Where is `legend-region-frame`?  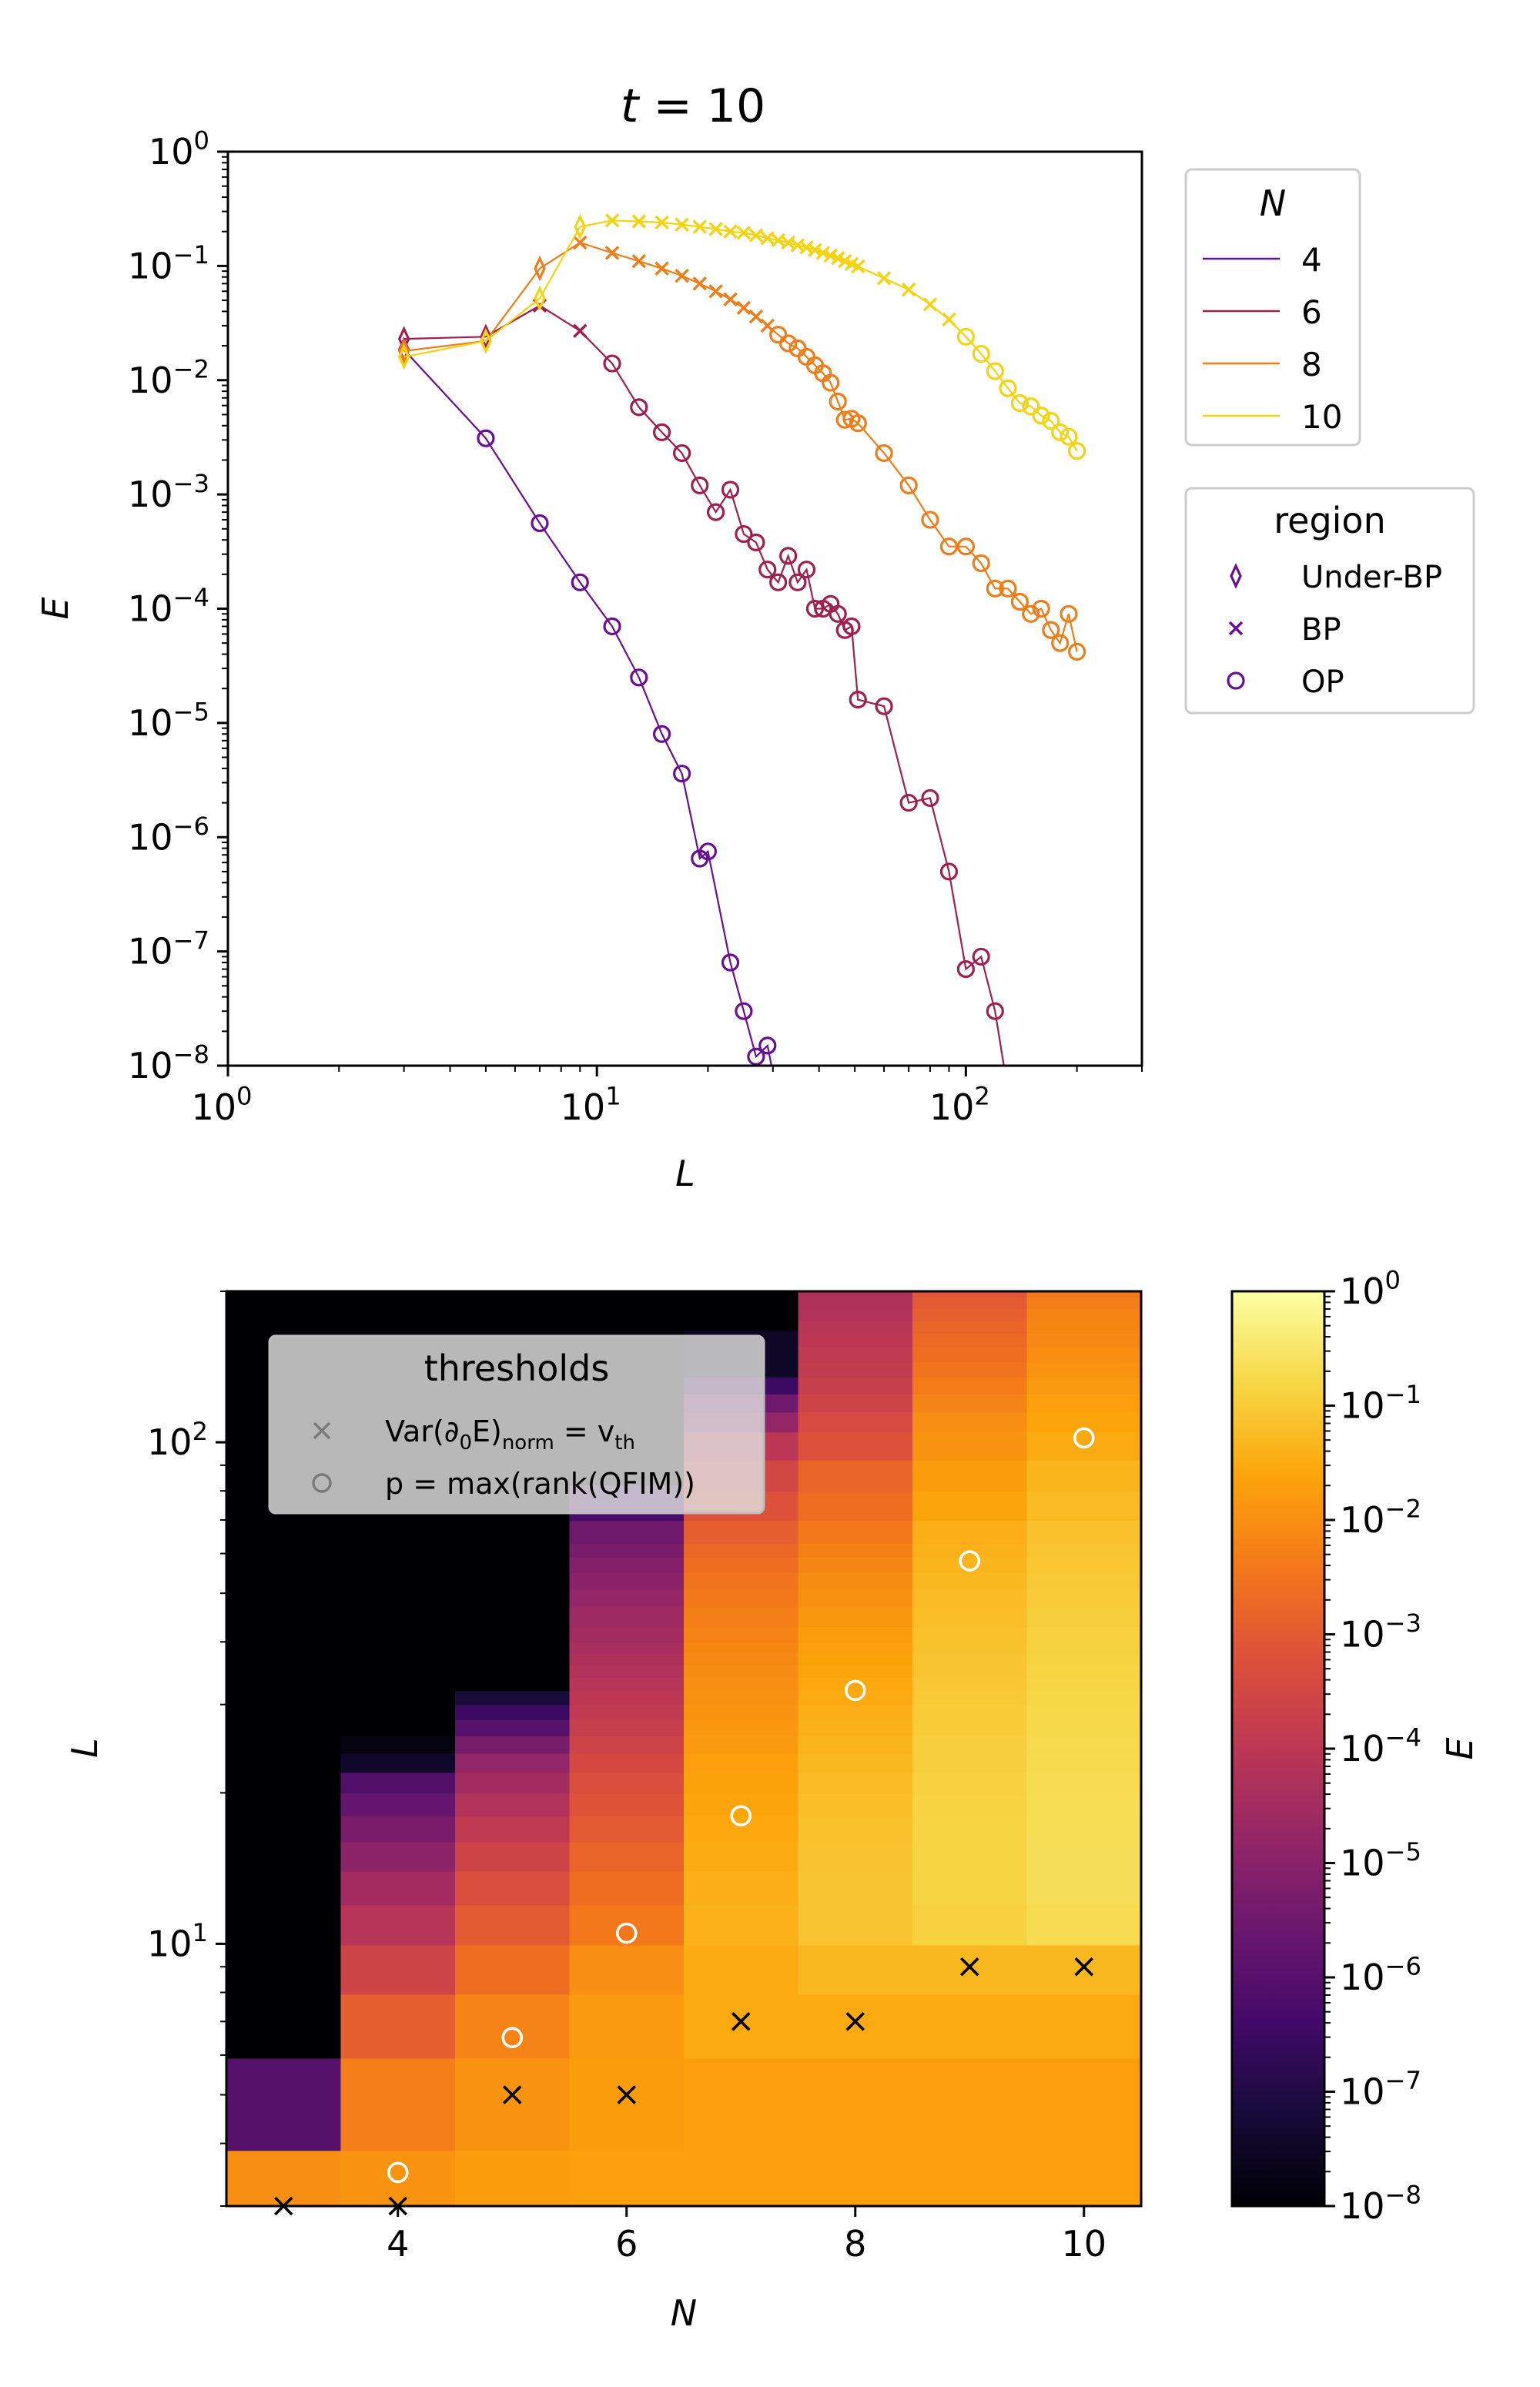
legend-region-frame is located at coordinates (1329, 601).